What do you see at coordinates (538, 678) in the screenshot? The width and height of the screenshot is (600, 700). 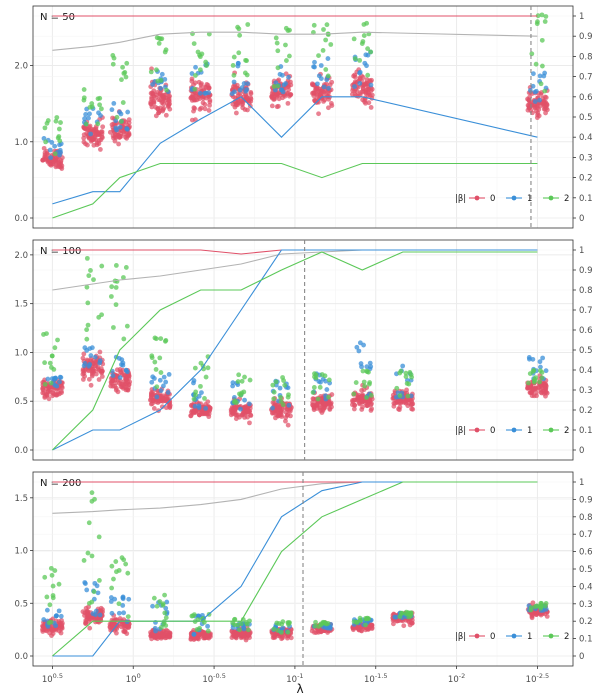 I see `x-tick-label: 10-2.5` at bounding box center [538, 678].